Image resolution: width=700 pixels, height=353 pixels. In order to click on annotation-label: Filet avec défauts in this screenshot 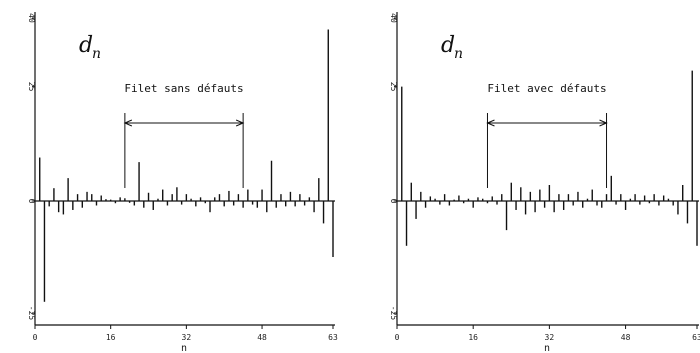, I will do `click(546, 88)`.